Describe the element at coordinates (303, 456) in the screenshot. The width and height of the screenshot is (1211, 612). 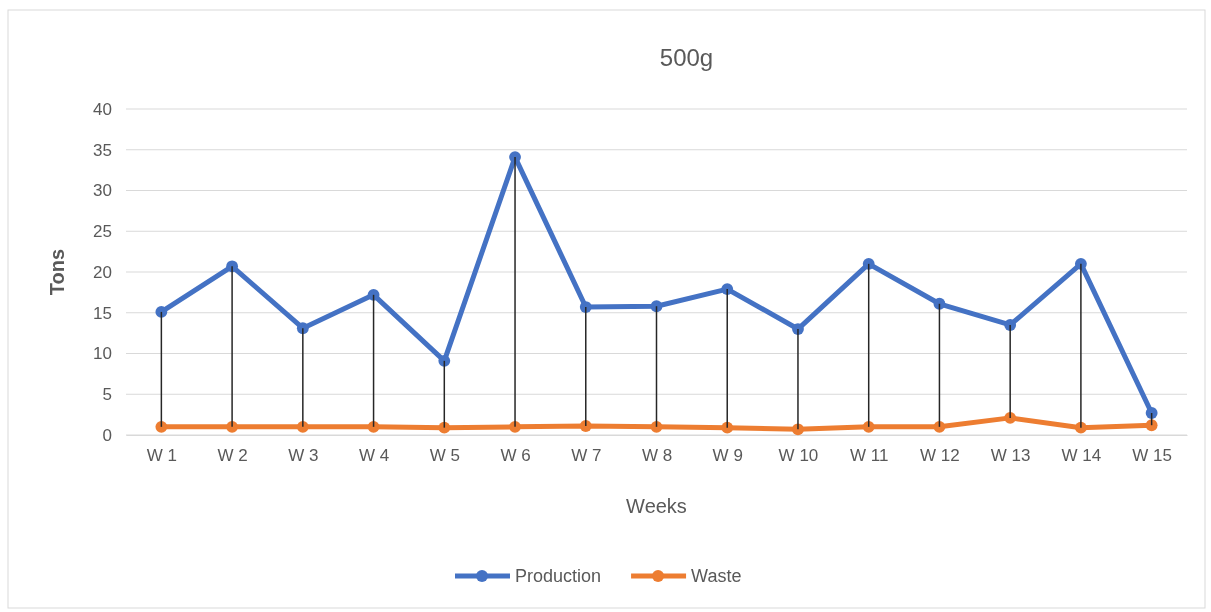
I see `x-tick-label: W 3` at that location.